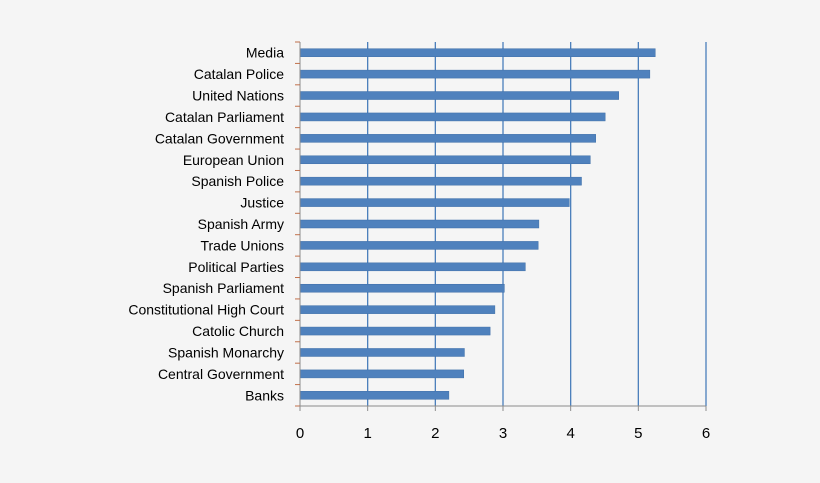 This screenshot has height=483, width=820. Describe the element at coordinates (241, 224) in the screenshot. I see `category-label: Spanish Army` at that location.